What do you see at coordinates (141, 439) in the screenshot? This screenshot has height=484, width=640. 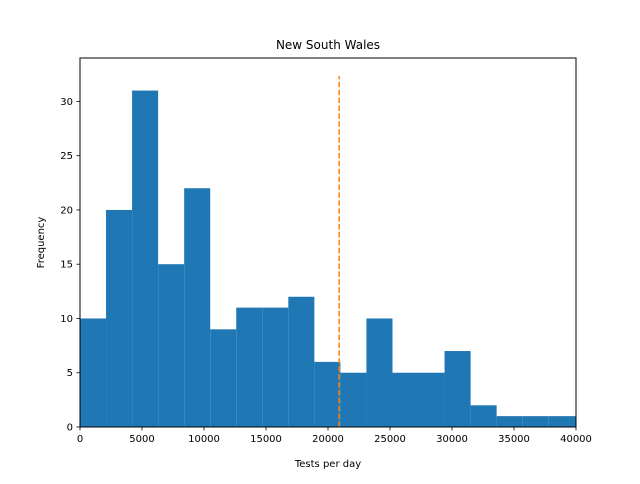 I see `x-tick-label: 5000` at bounding box center [141, 439].